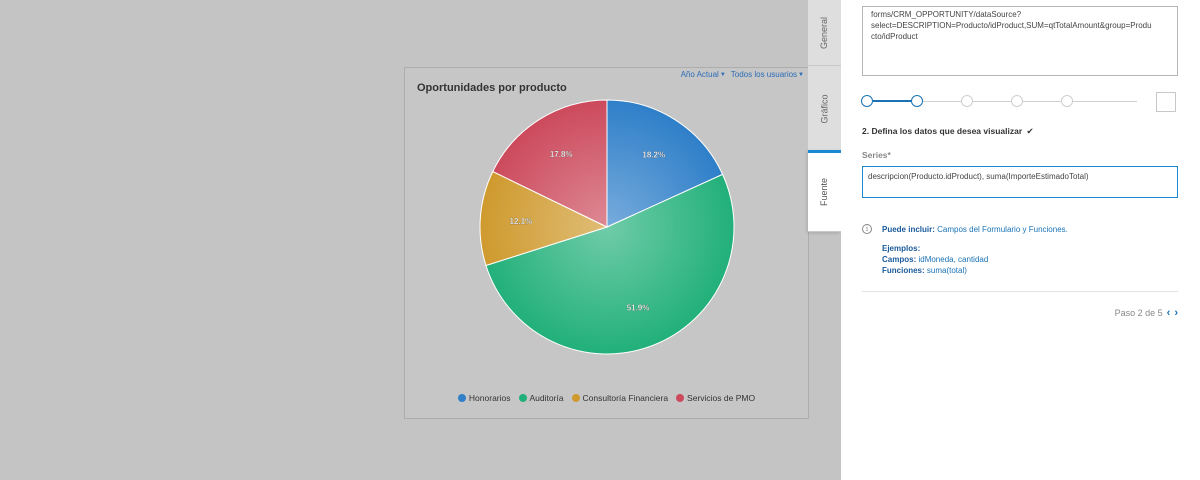  What do you see at coordinates (561, 154) in the screenshot?
I see `pie-data-label: 17.8%` at bounding box center [561, 154].